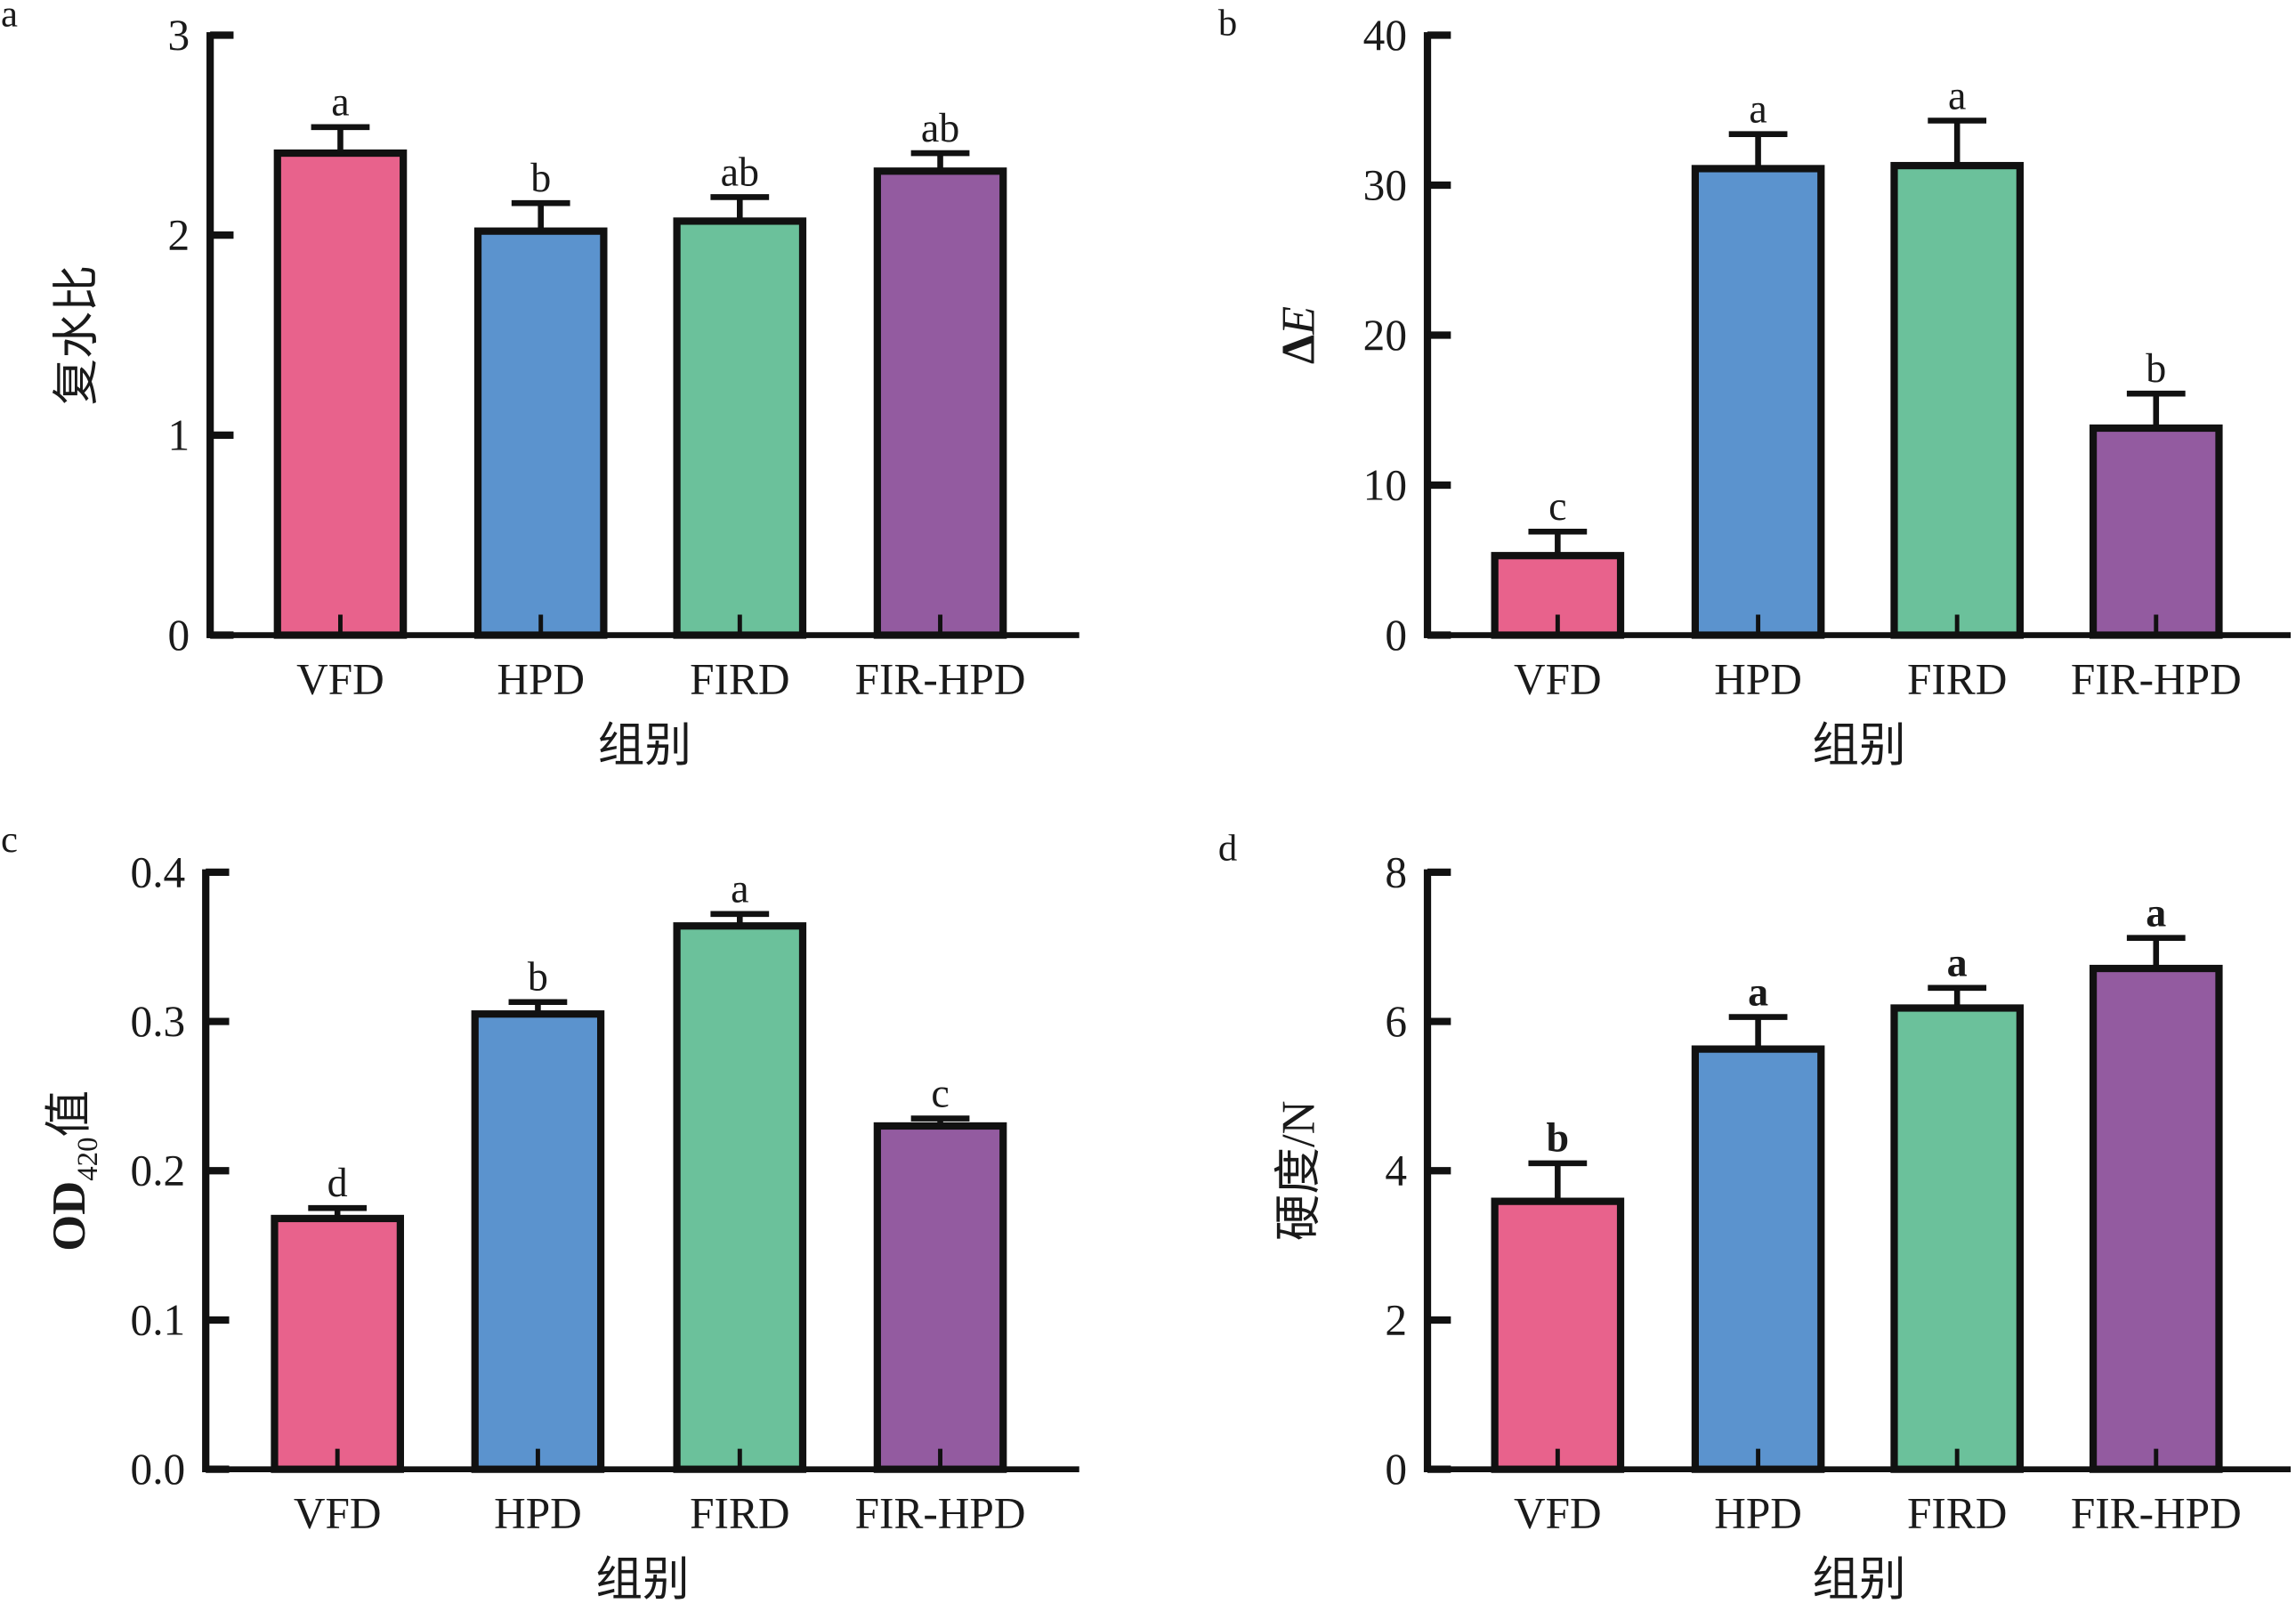 The height and width of the screenshot is (1620, 2296). I want to click on y-tick-label: 10, so click(1385, 485).